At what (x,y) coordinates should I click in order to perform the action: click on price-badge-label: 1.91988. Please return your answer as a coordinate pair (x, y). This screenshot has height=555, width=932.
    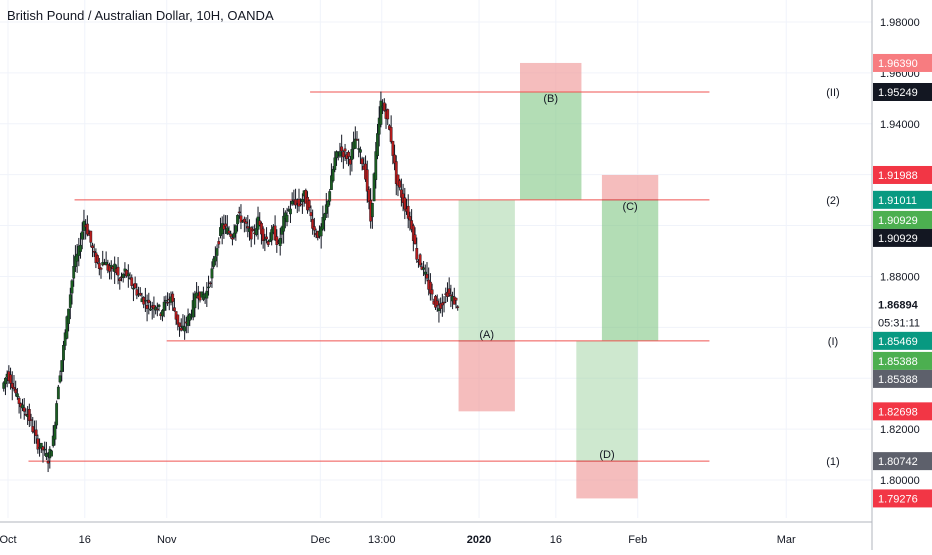
    Looking at the image, I should click on (898, 176).